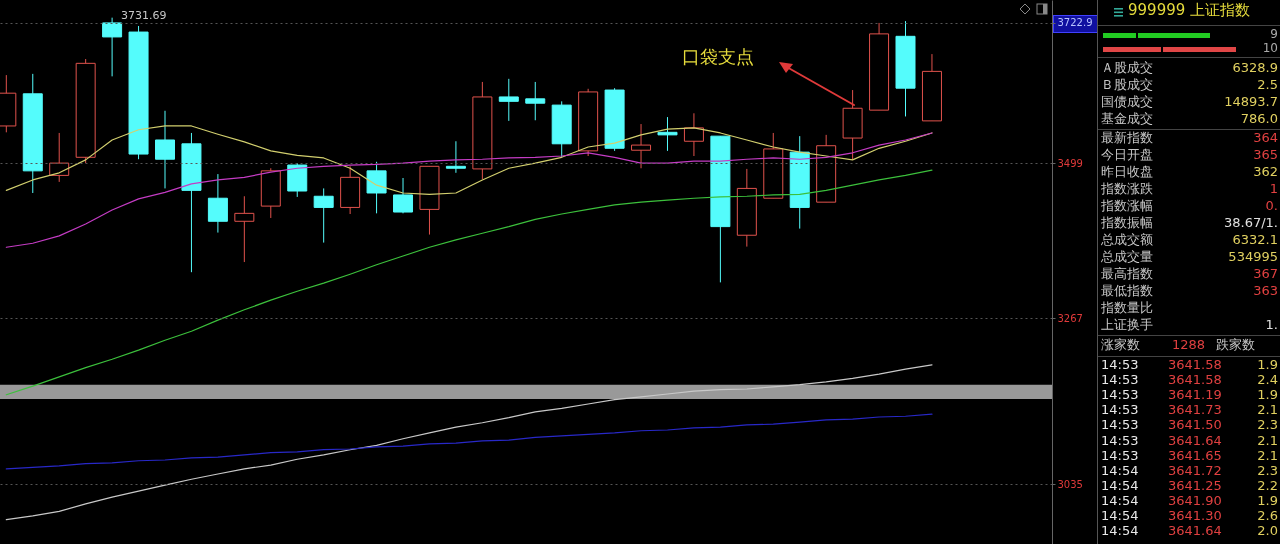 The height and width of the screenshot is (544, 1280). What do you see at coordinates (1265, 137) in the screenshot?
I see `text: 364` at bounding box center [1265, 137].